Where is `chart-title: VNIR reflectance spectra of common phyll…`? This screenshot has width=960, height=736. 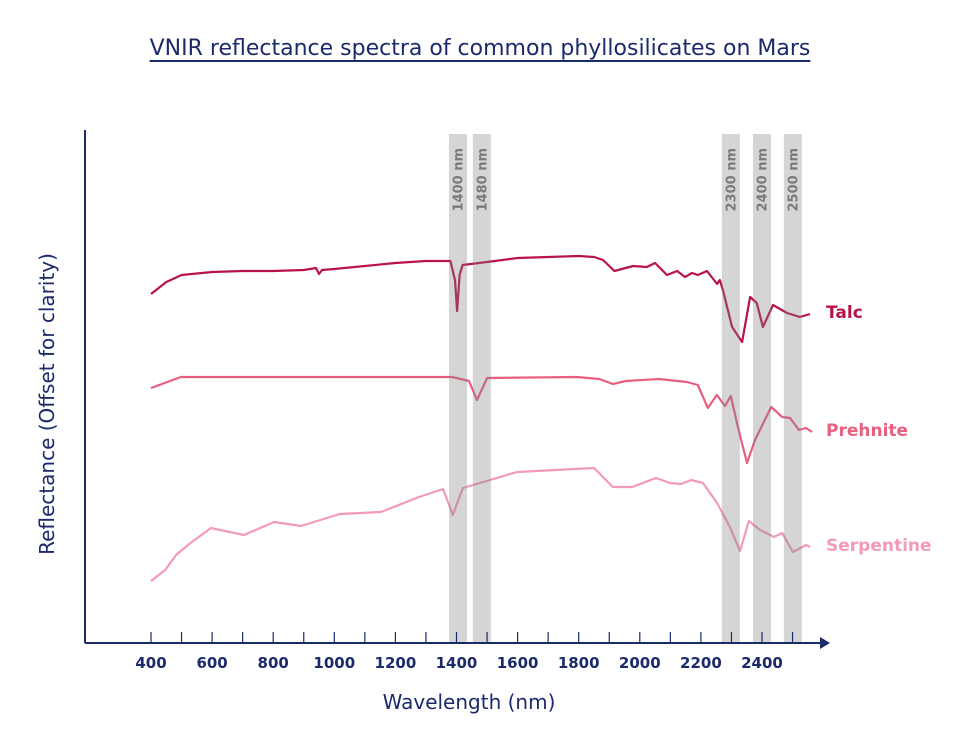 chart-title: VNIR reflectance spectra of common phyll… is located at coordinates (480, 48).